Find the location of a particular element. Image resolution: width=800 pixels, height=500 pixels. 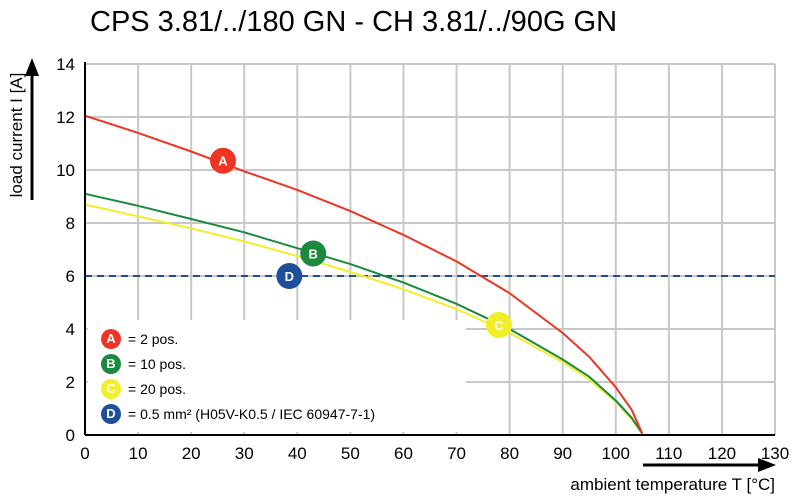

y-tick-label-12: 12 is located at coordinates (65, 117).